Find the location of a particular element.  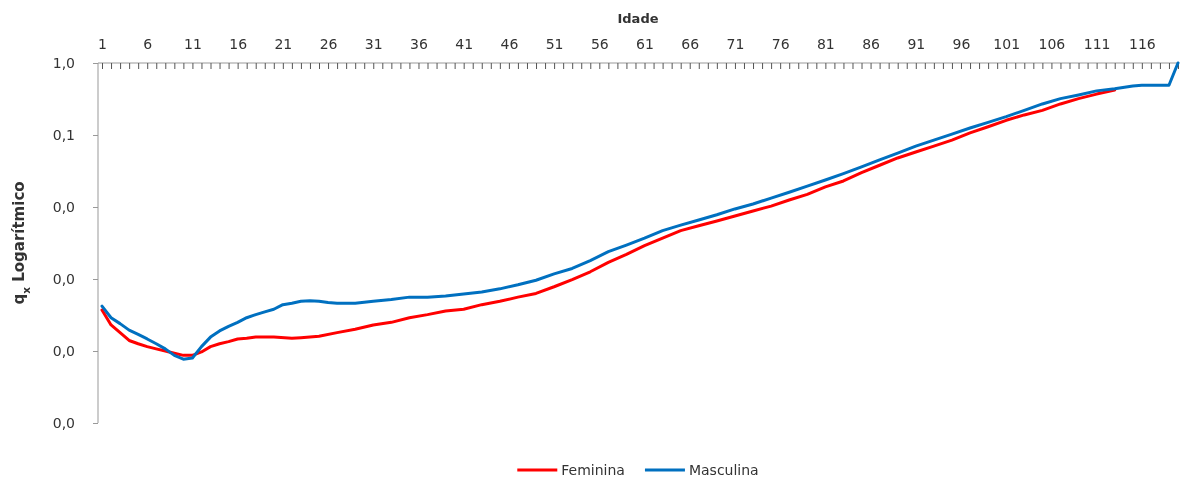

legend-label: Feminina is located at coordinates (593, 469).